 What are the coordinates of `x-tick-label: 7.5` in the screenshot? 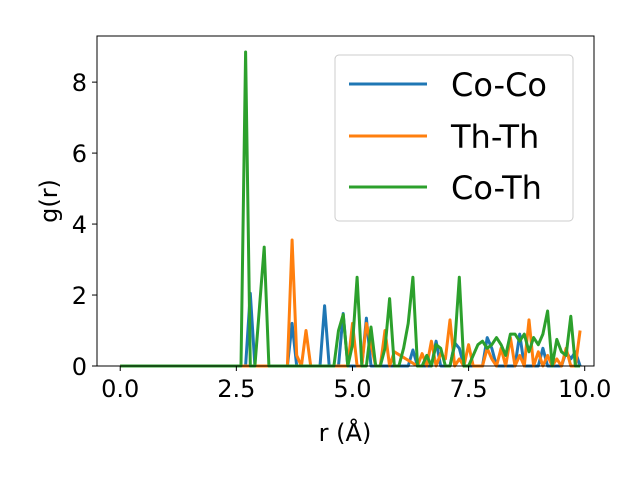 It's located at (469, 389).